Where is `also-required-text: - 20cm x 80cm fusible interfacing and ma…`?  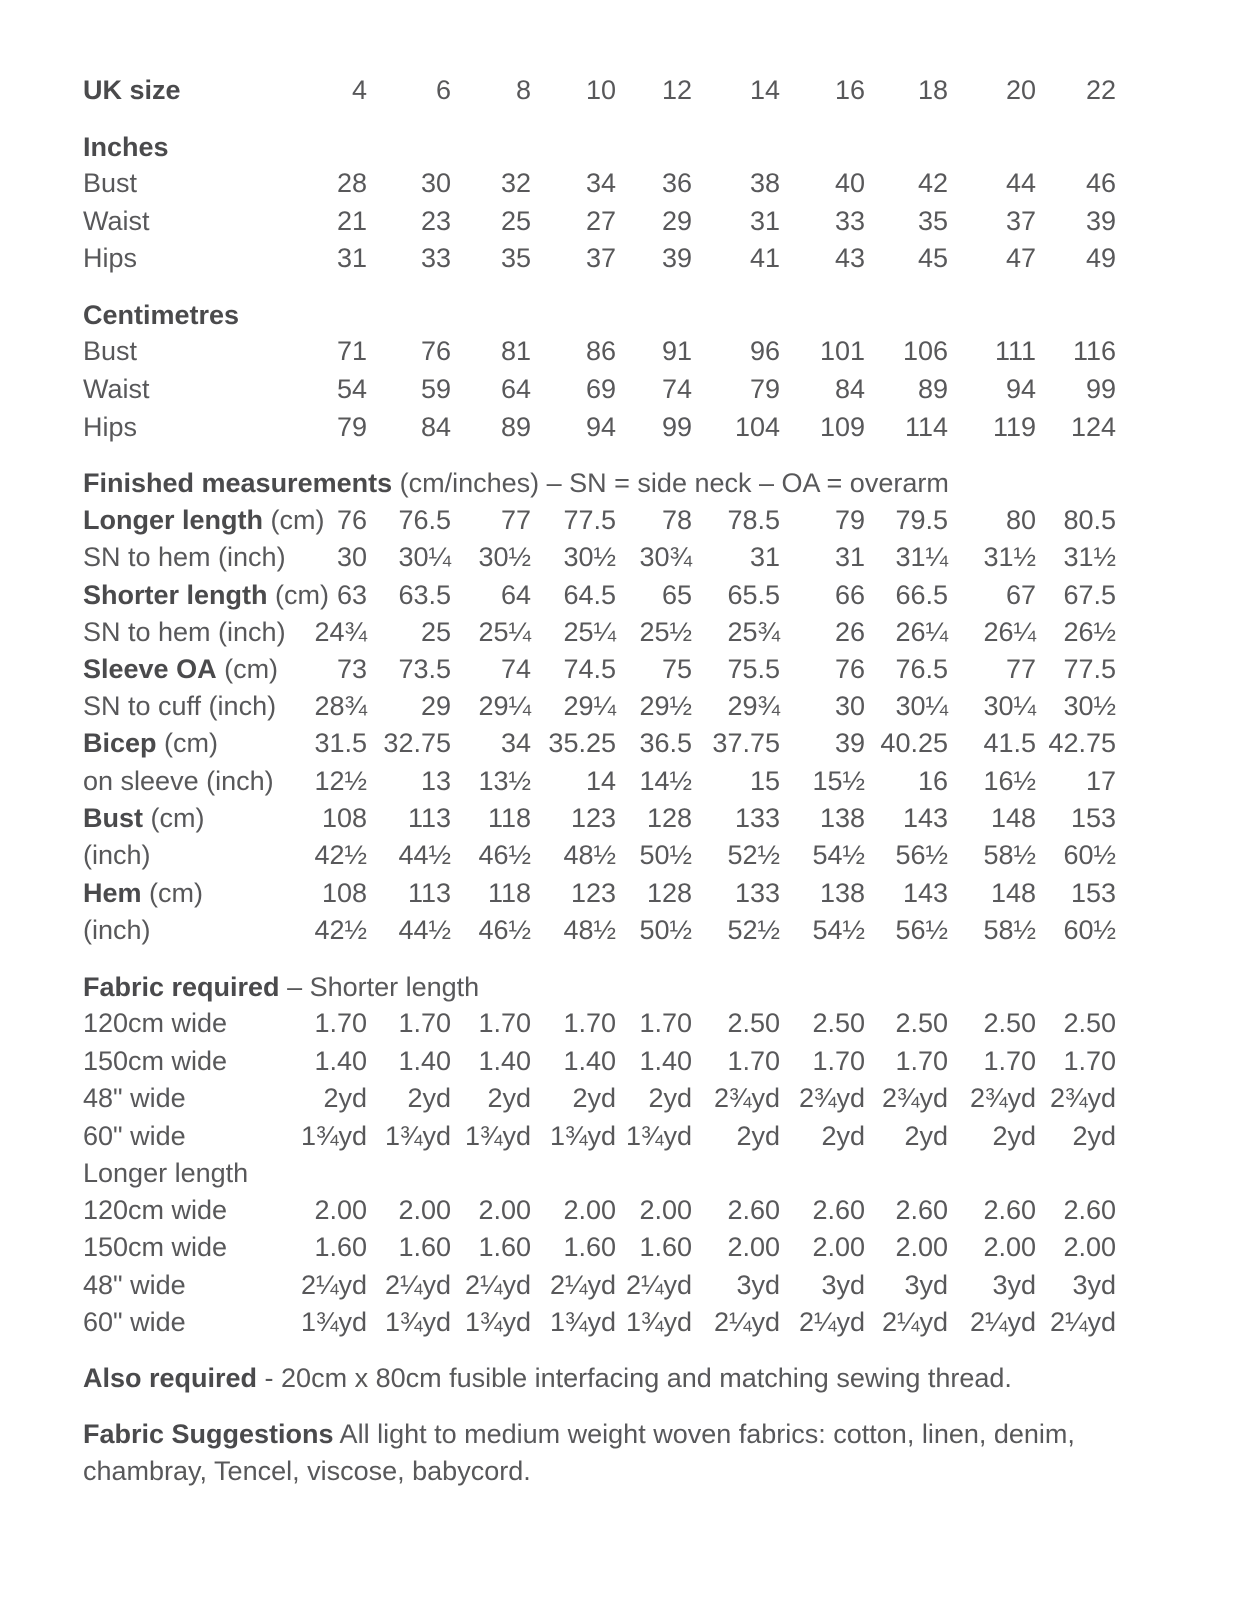
also-required-text: - 20cm x 80cm fusible interfacing and ma… is located at coordinates (634, 1378).